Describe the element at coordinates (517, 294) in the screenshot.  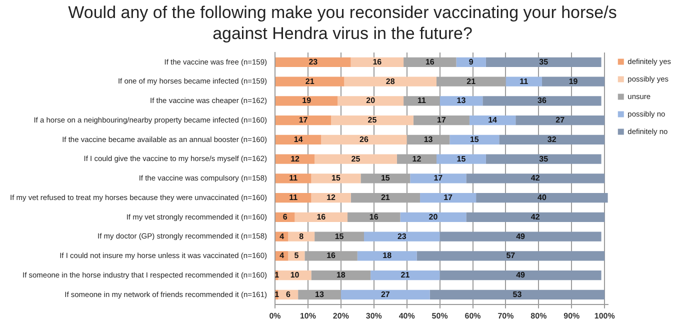
I see `data-label: 53` at that location.